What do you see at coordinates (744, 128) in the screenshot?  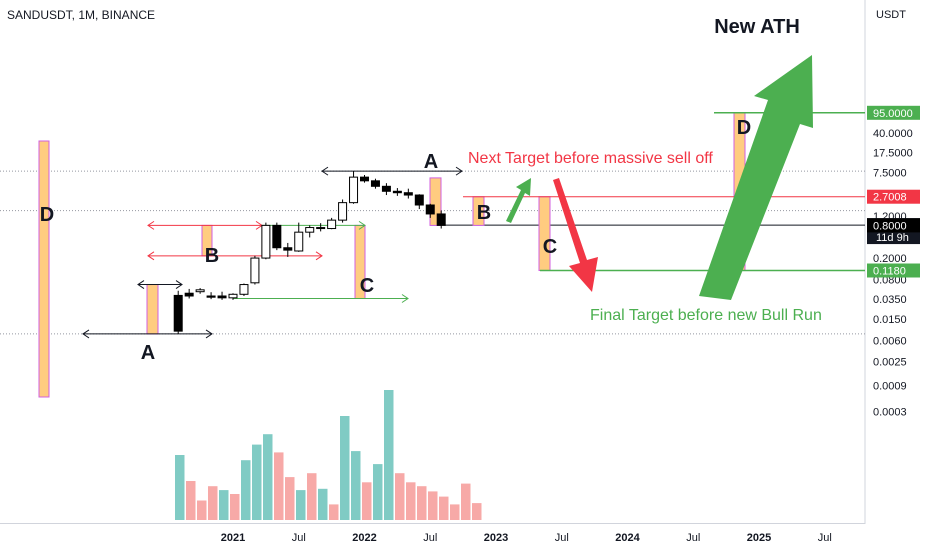 I see `pattern-label-d2: D` at bounding box center [744, 128].